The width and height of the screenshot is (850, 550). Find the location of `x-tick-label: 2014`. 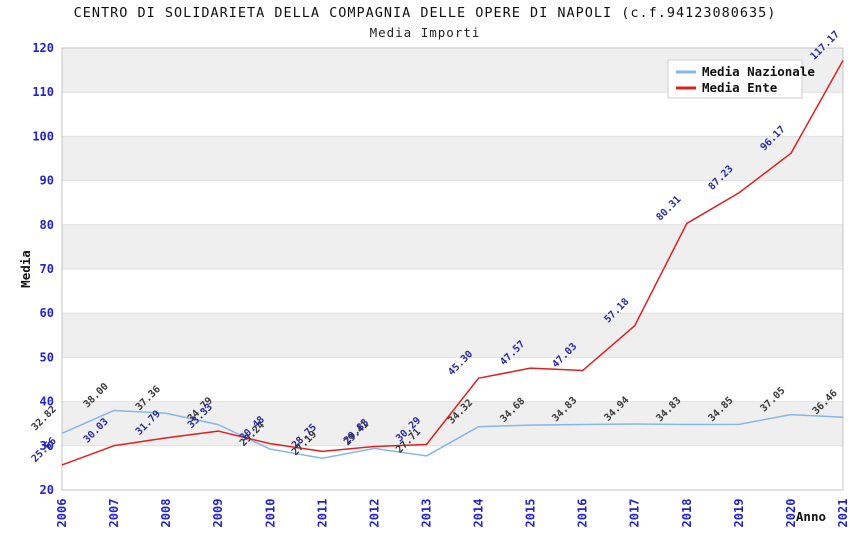

x-tick-label: 2014 is located at coordinates (479, 513).